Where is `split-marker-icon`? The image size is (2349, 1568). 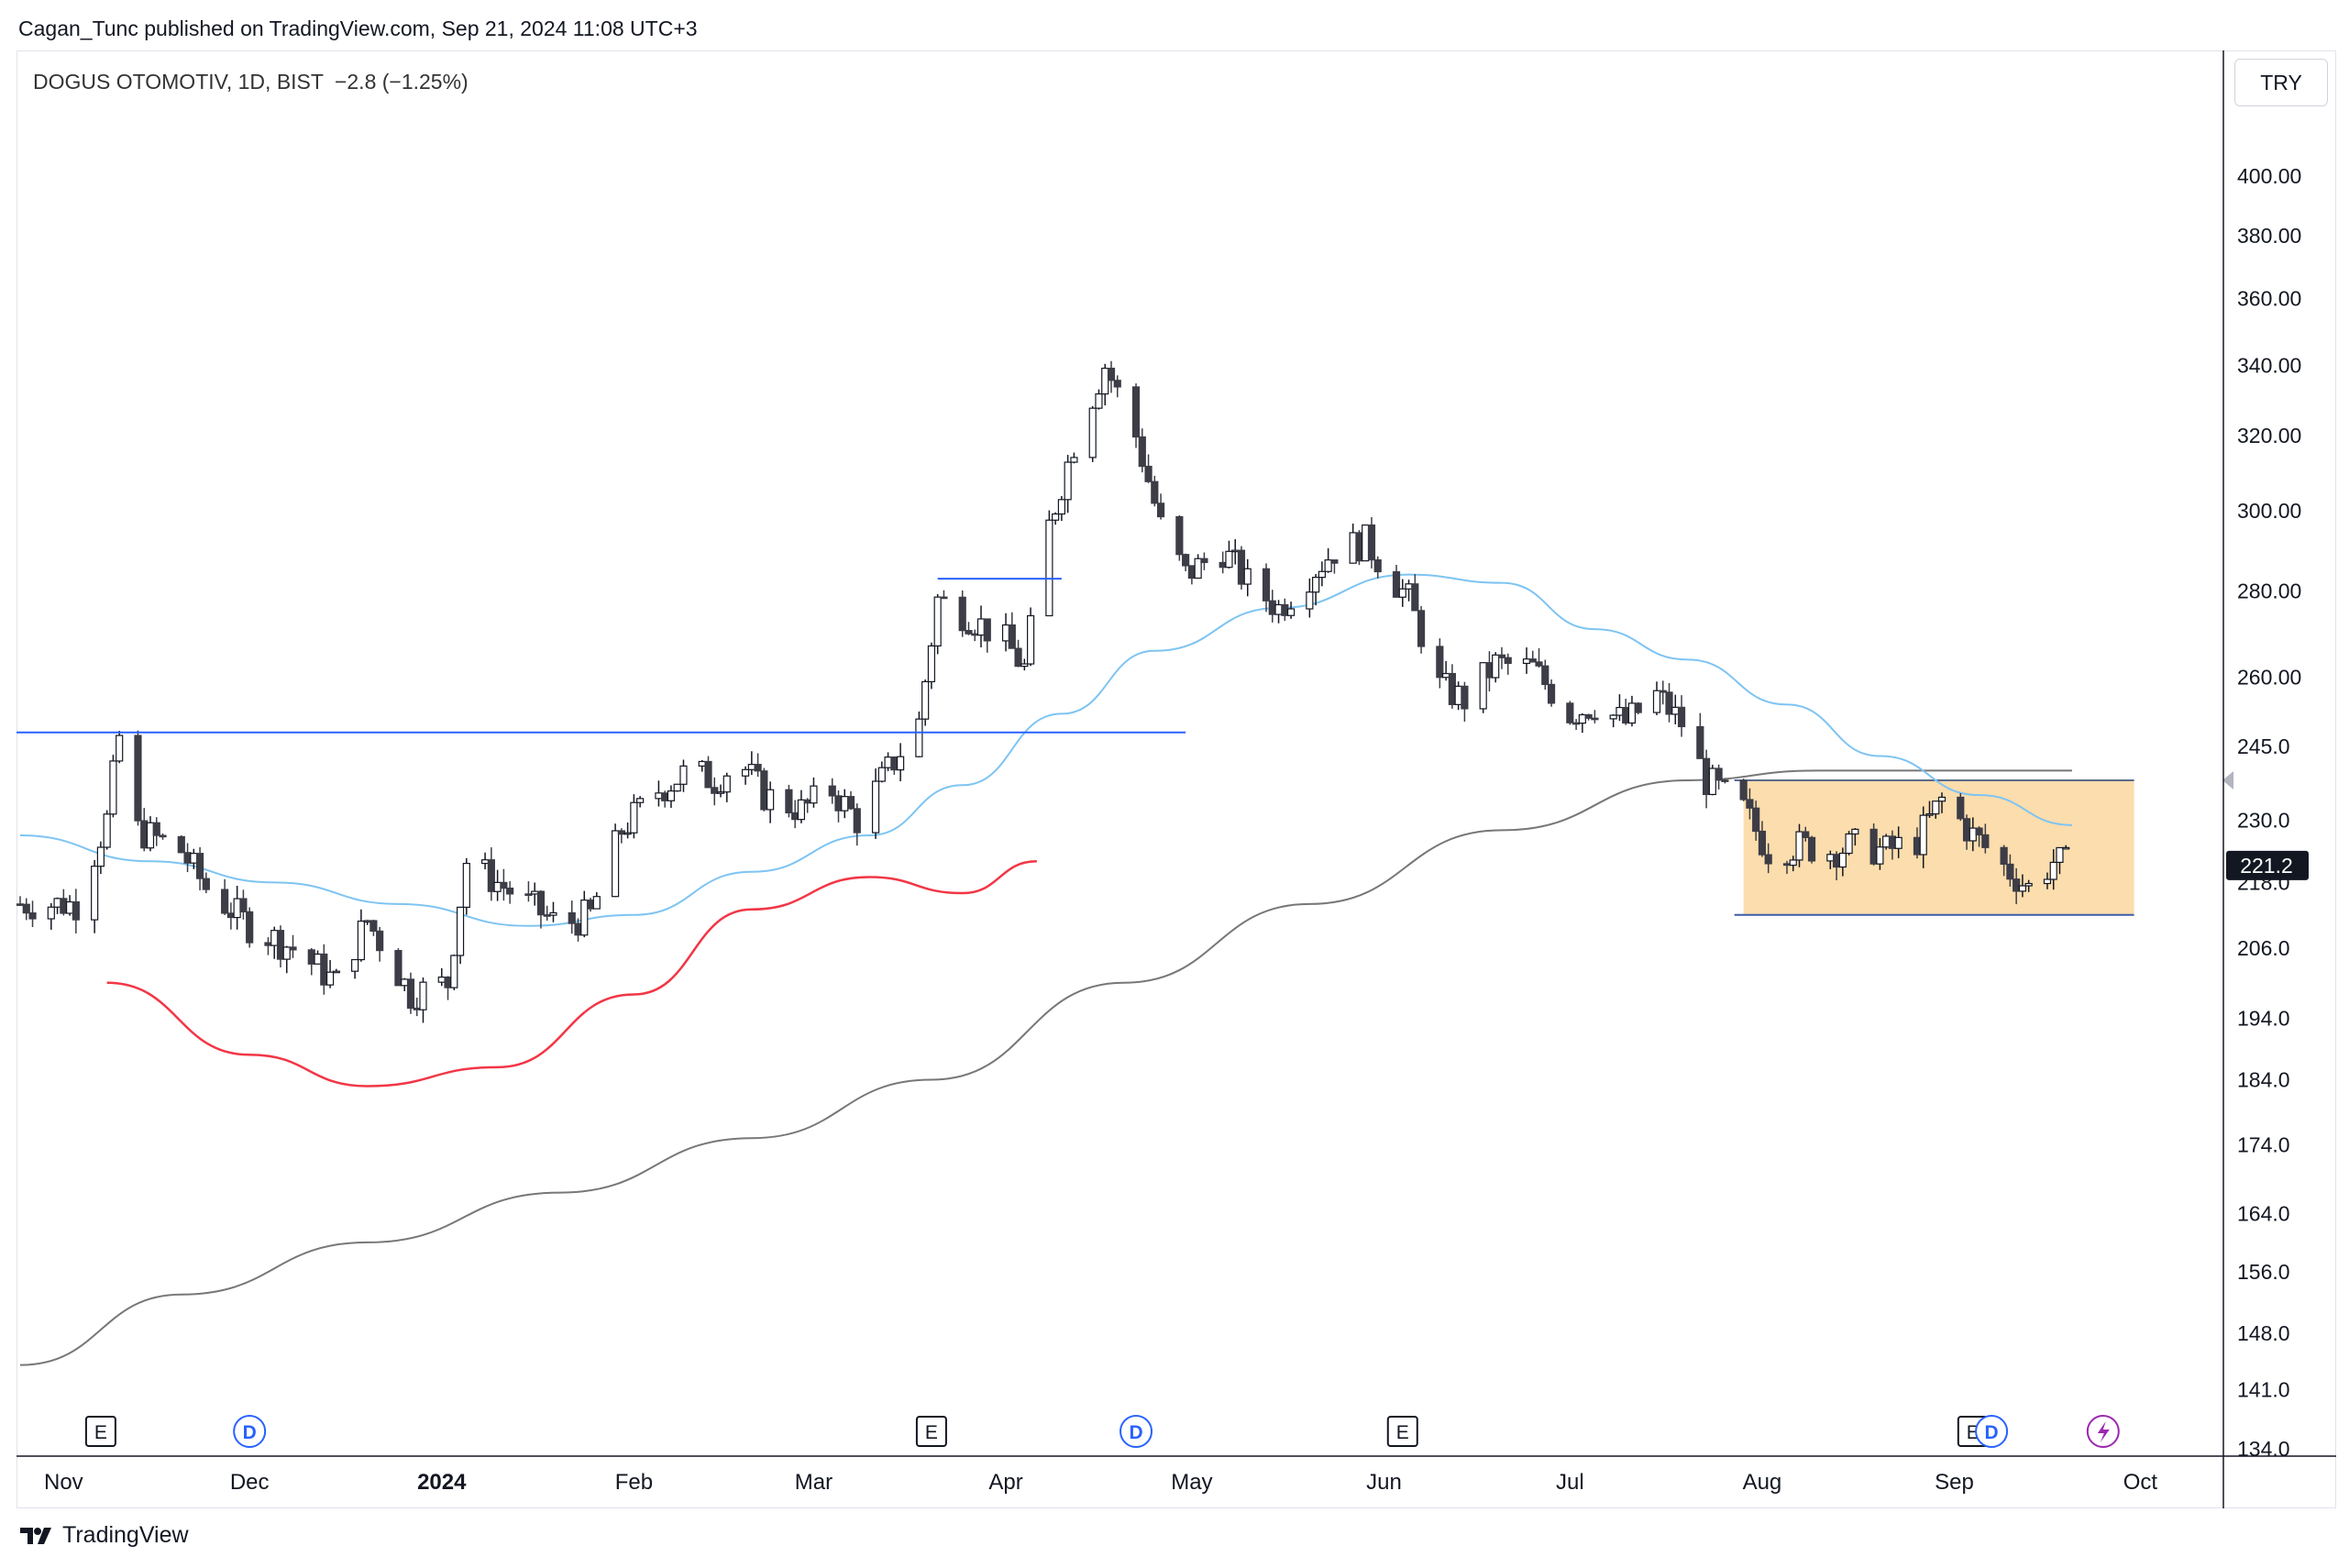 split-marker-icon is located at coordinates (2103, 1431).